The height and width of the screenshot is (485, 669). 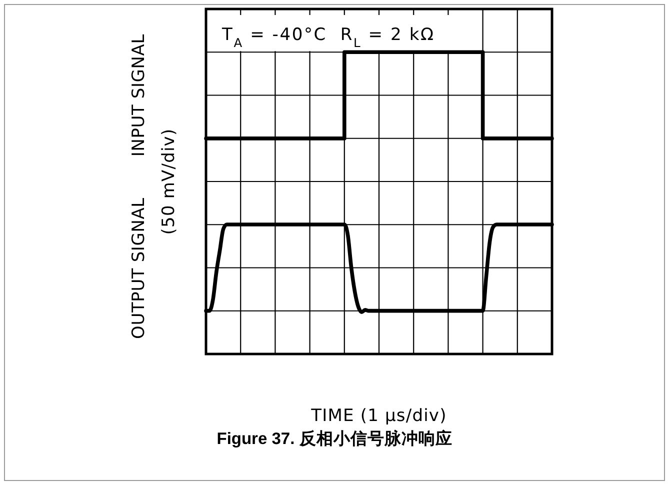 What do you see at coordinates (139, 95) in the screenshot?
I see `text: INPUT SIGNAL` at bounding box center [139, 95].